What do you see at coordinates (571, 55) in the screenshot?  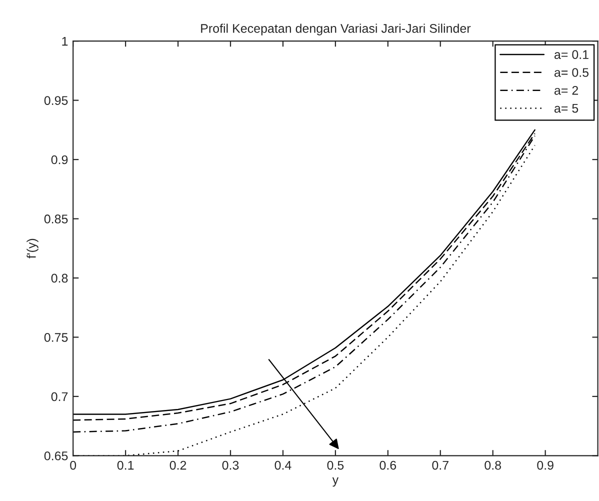 I see `legend-label: a= 0.1` at bounding box center [571, 55].